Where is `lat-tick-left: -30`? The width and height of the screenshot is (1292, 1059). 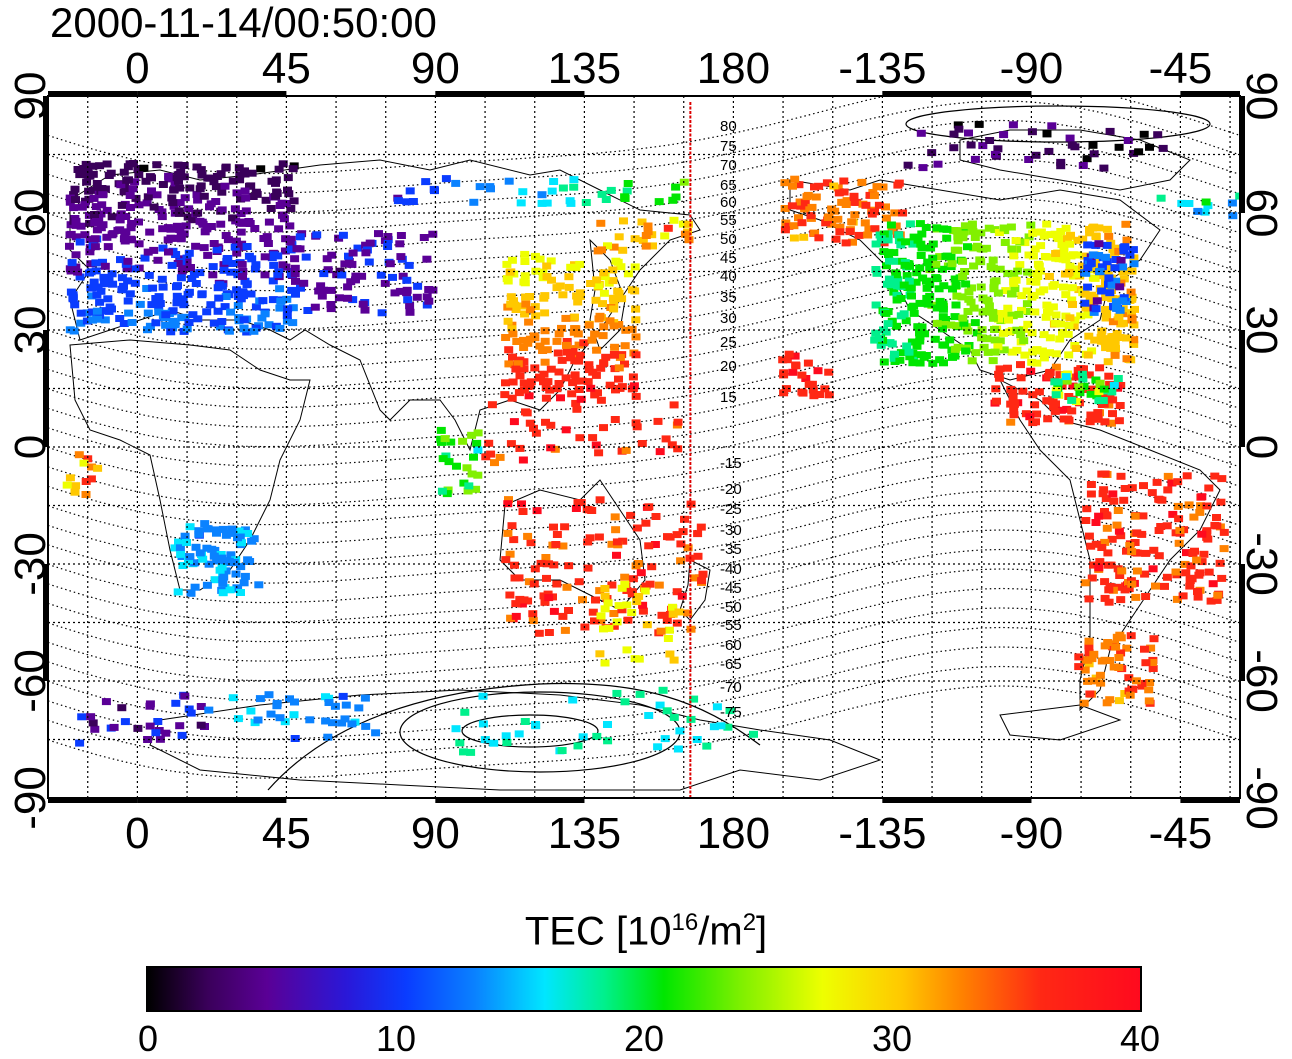
lat-tick-left: -30 is located at coordinates (30, 564).